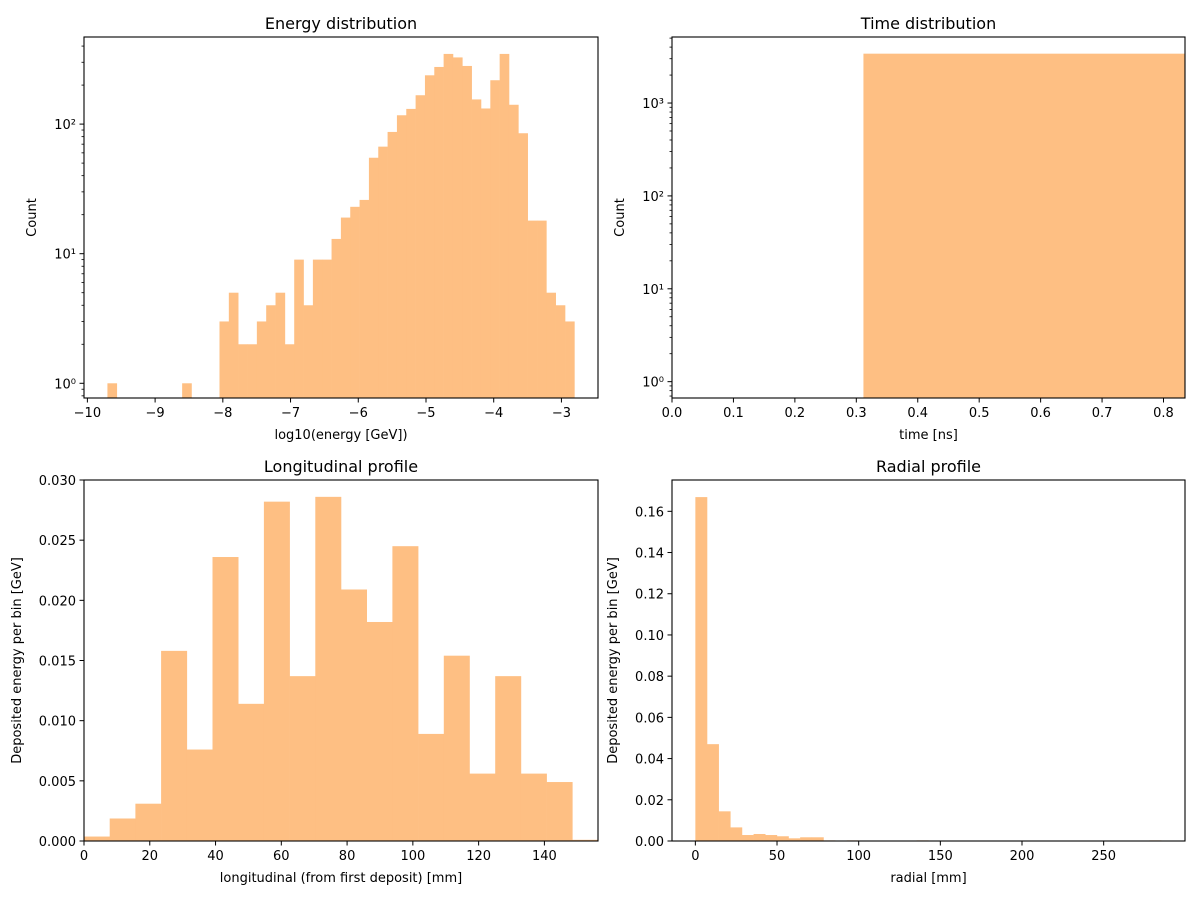  I want to click on longitudinal-ytick-label: 0.010, so click(57, 722).